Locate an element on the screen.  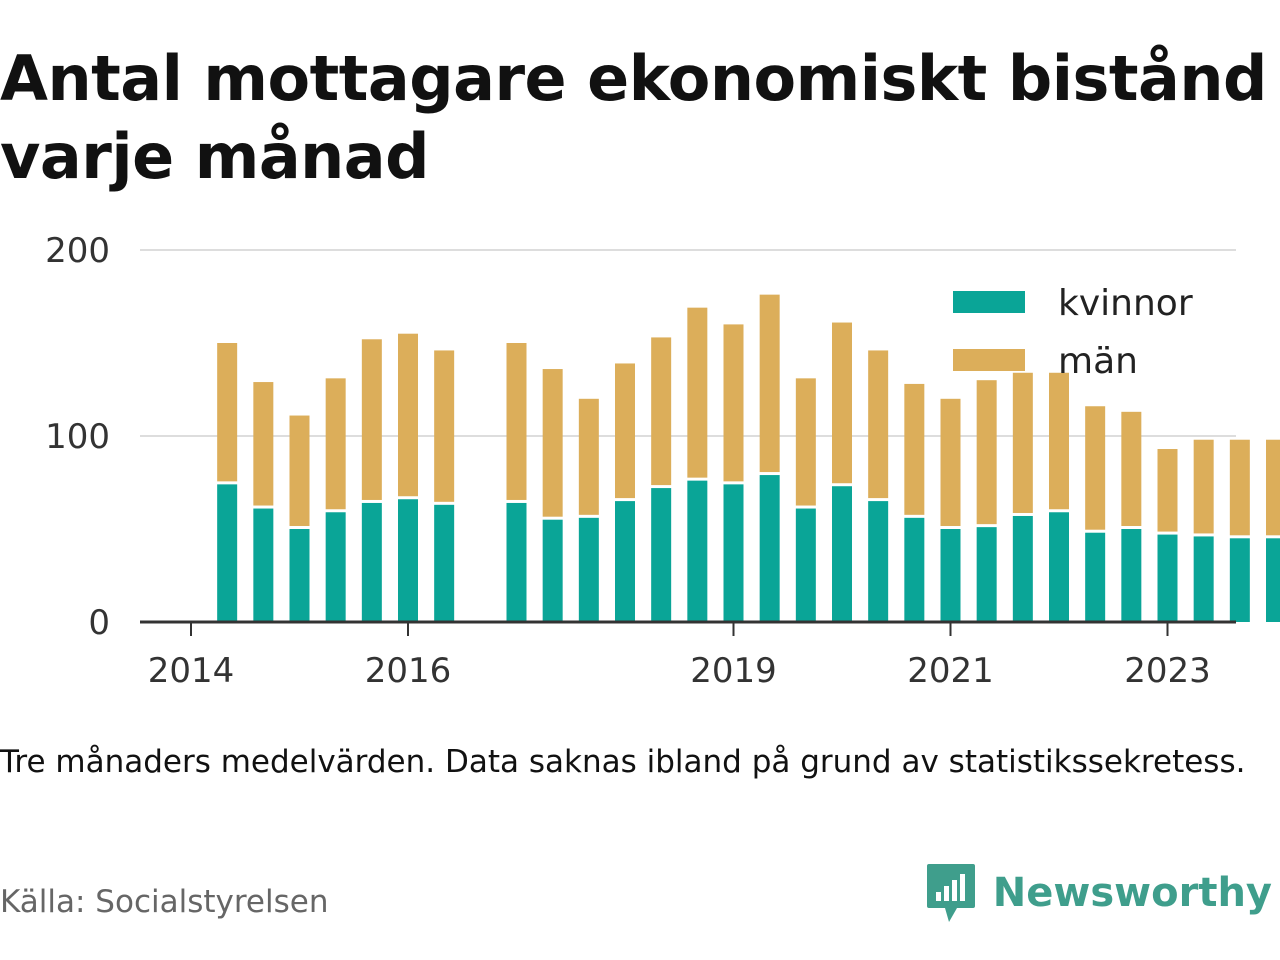
legend-label-kvinnor: kvinnor is located at coordinates (1125, 303).